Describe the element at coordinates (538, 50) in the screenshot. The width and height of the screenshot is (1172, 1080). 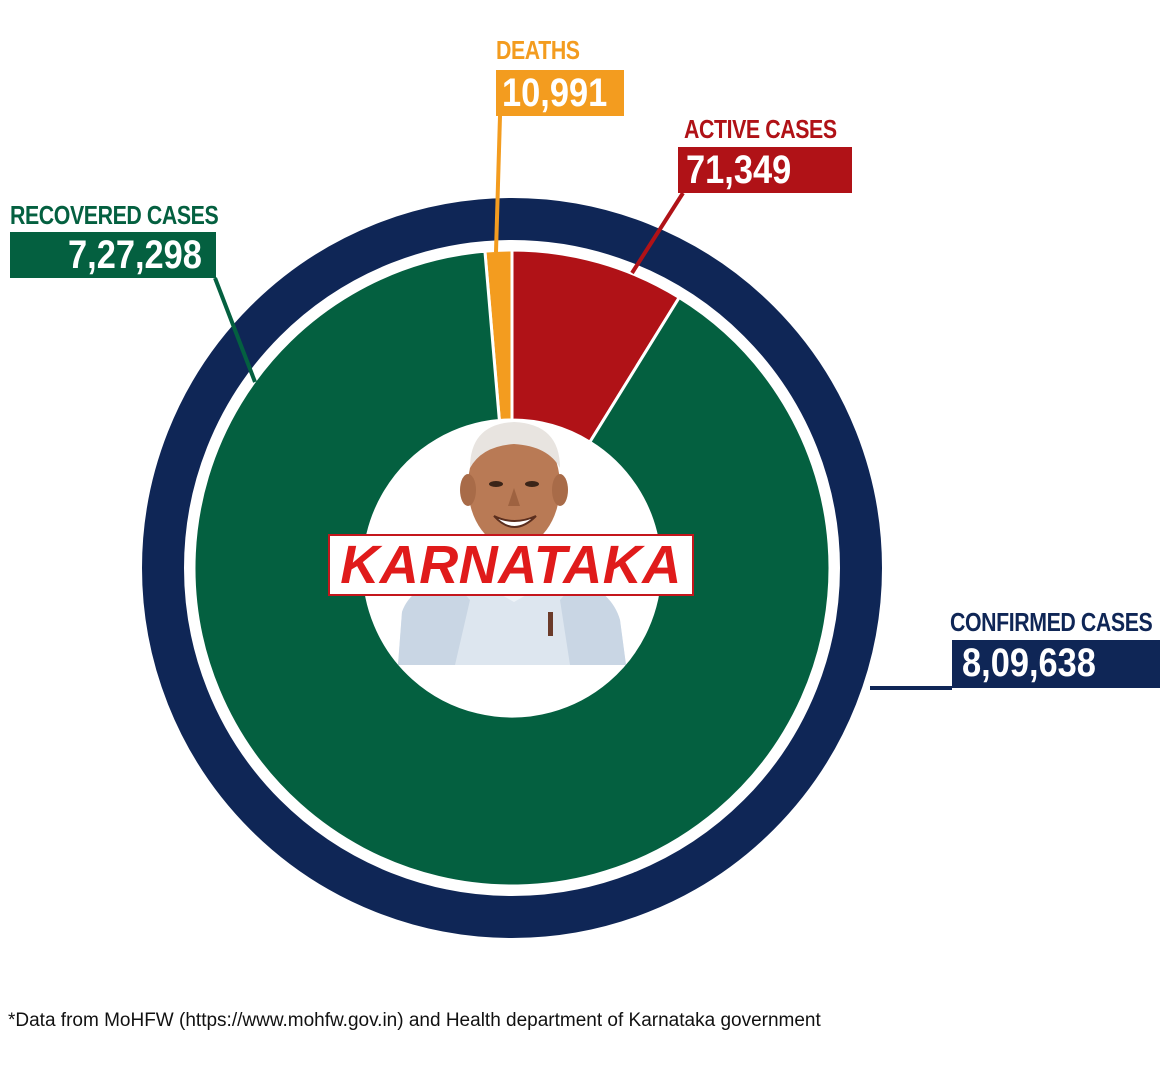
I see `deaths-title: DEATHS` at that location.